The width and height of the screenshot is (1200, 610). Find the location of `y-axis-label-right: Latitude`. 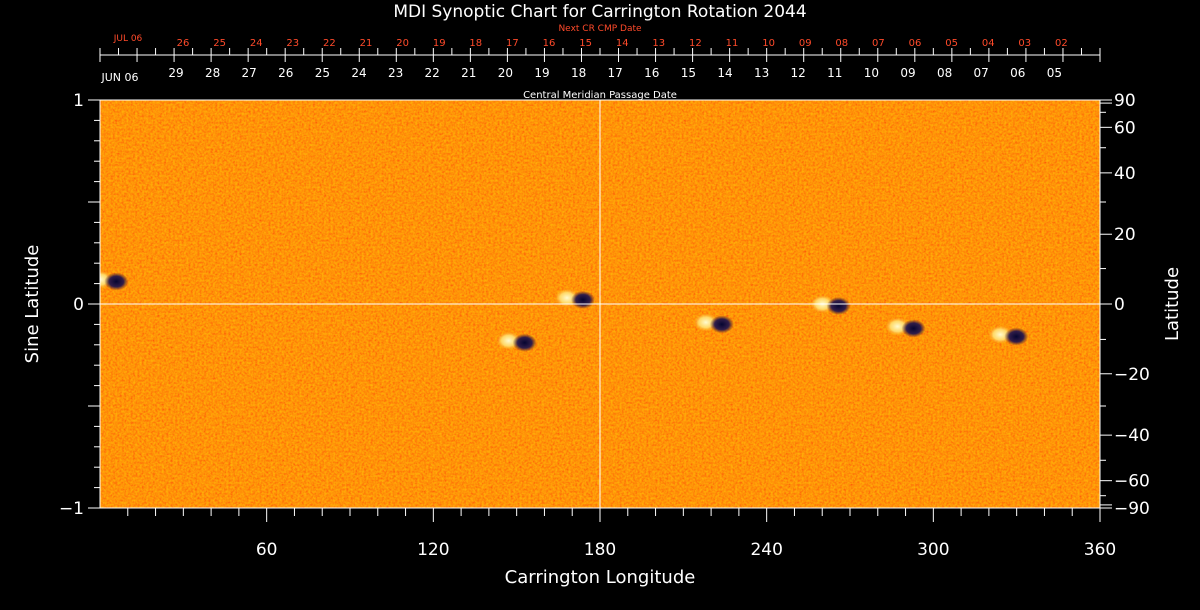

y-axis-label-right: Latitude is located at coordinates (1172, 304).